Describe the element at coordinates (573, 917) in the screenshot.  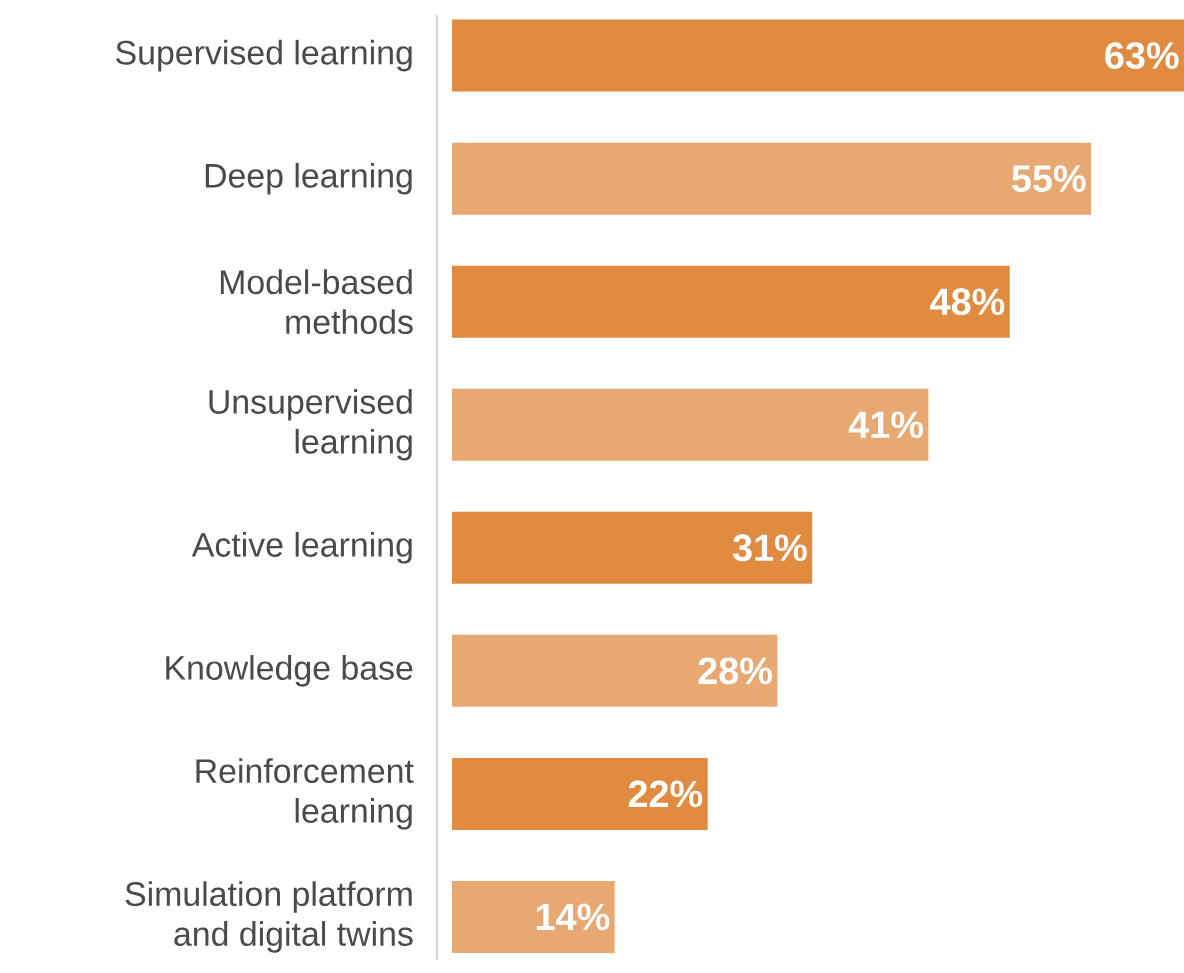
I see `data-label: 14%` at that location.